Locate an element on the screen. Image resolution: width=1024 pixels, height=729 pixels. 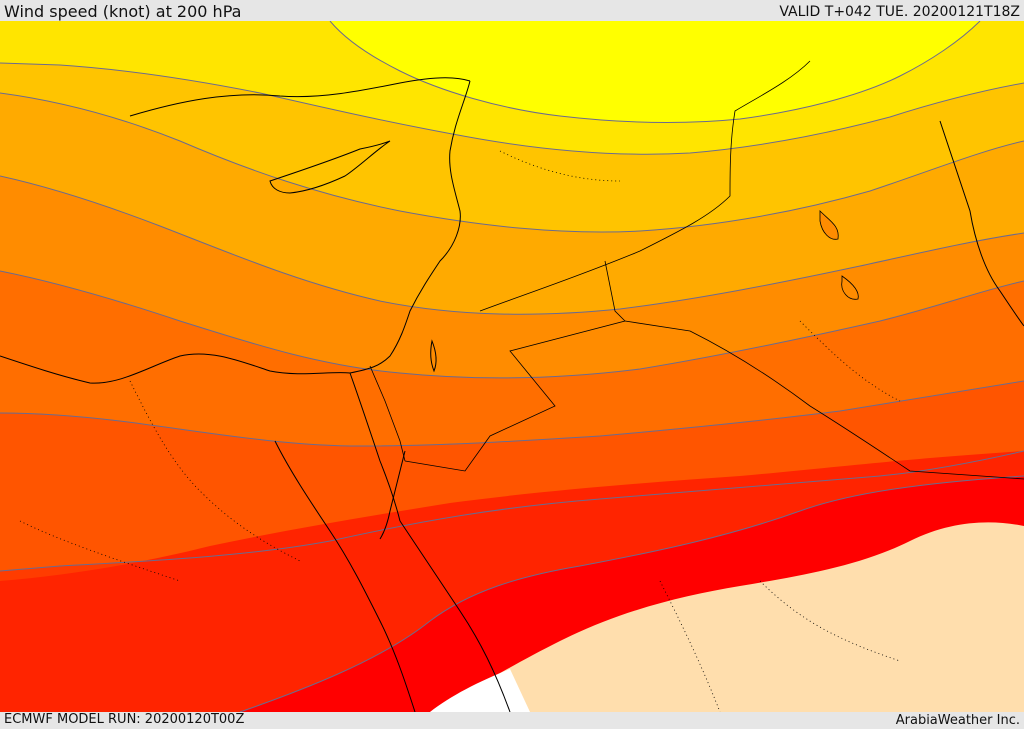
border-syria-iraq is located at coordinates (645, 186).